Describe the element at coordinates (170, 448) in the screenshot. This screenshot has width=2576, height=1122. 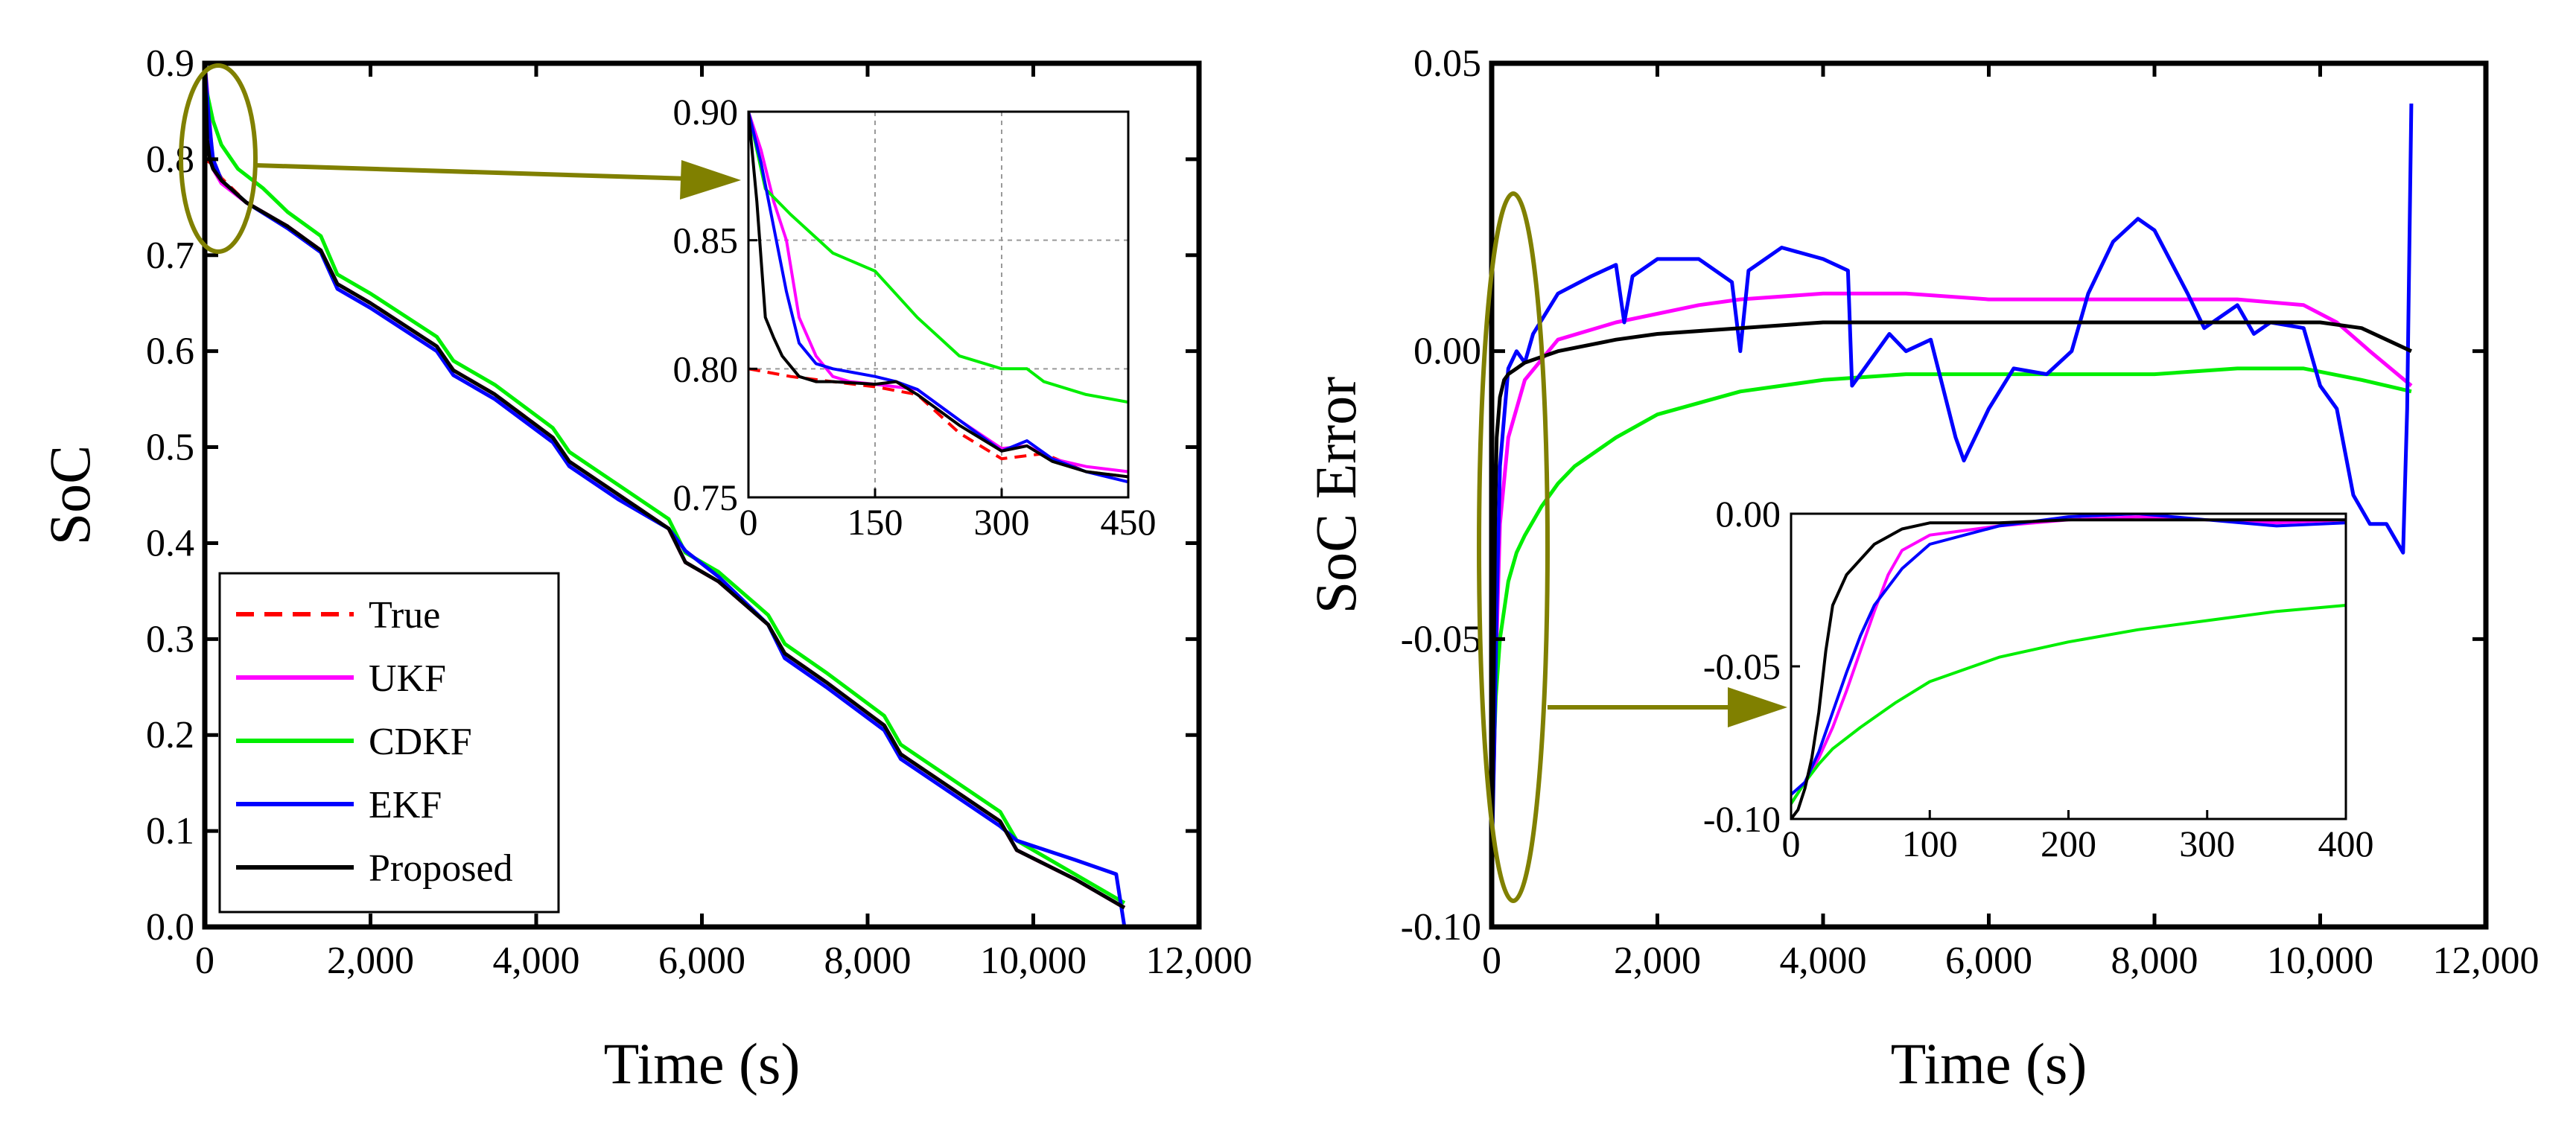
I see `y-tick-label: 0.5` at that location.